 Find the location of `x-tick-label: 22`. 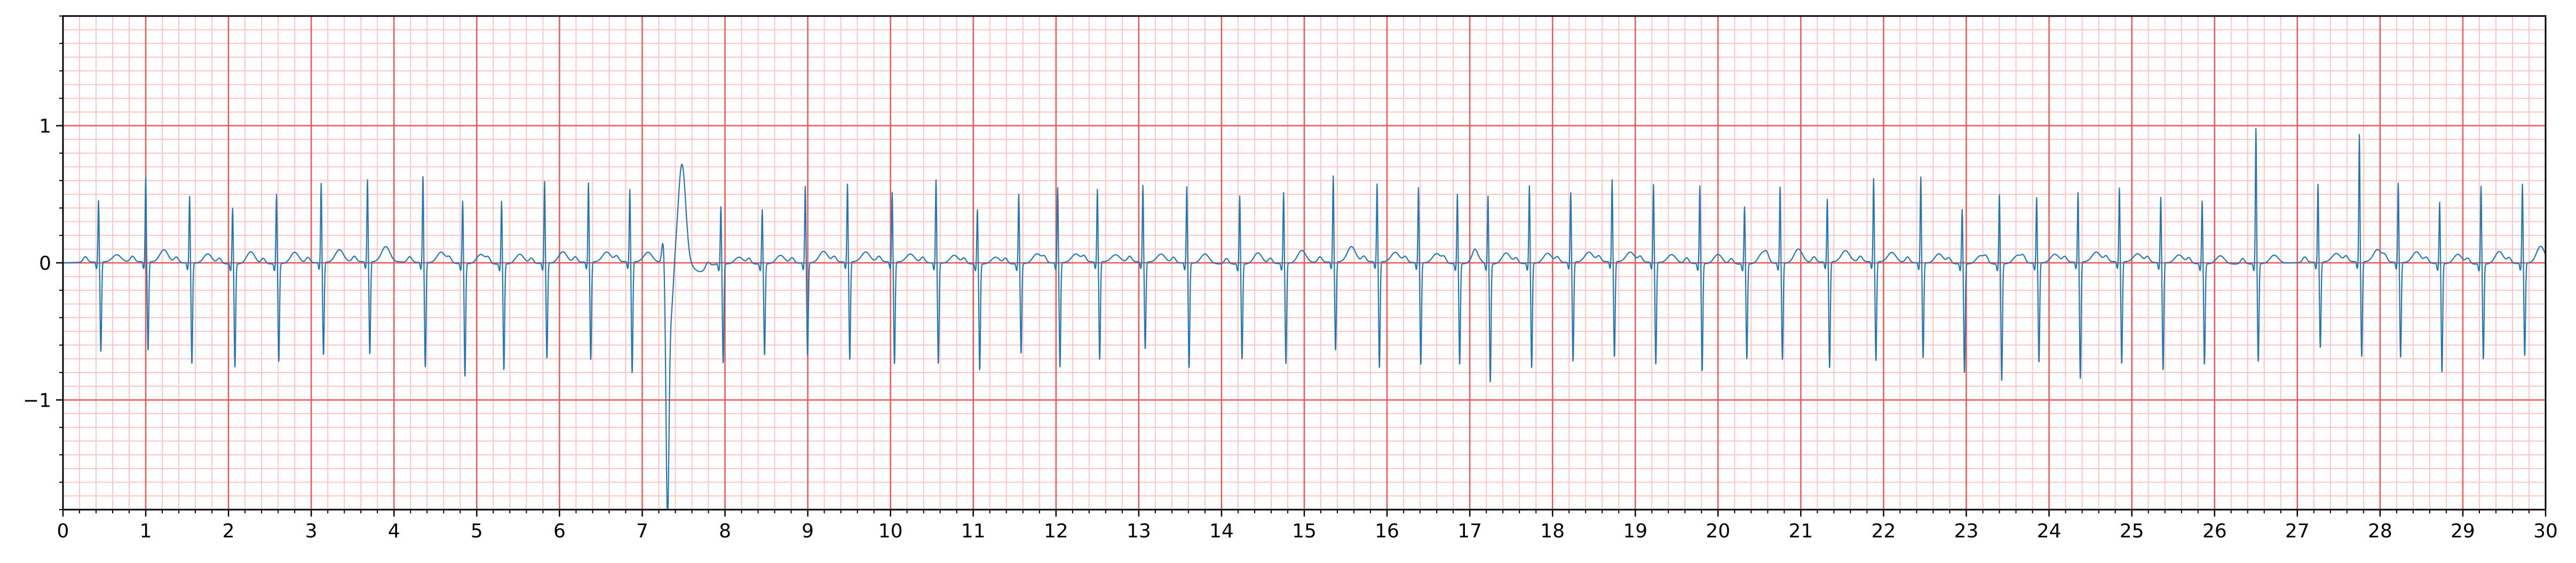

x-tick-label: 22 is located at coordinates (1884, 531).